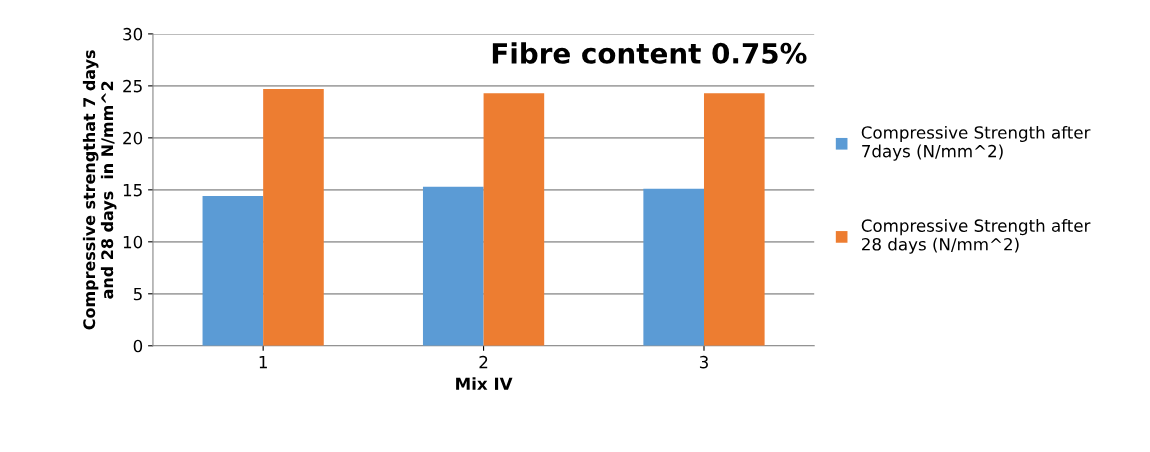 This screenshot has height=452, width=1150. I want to click on x-tick-label: 3, so click(703, 362).